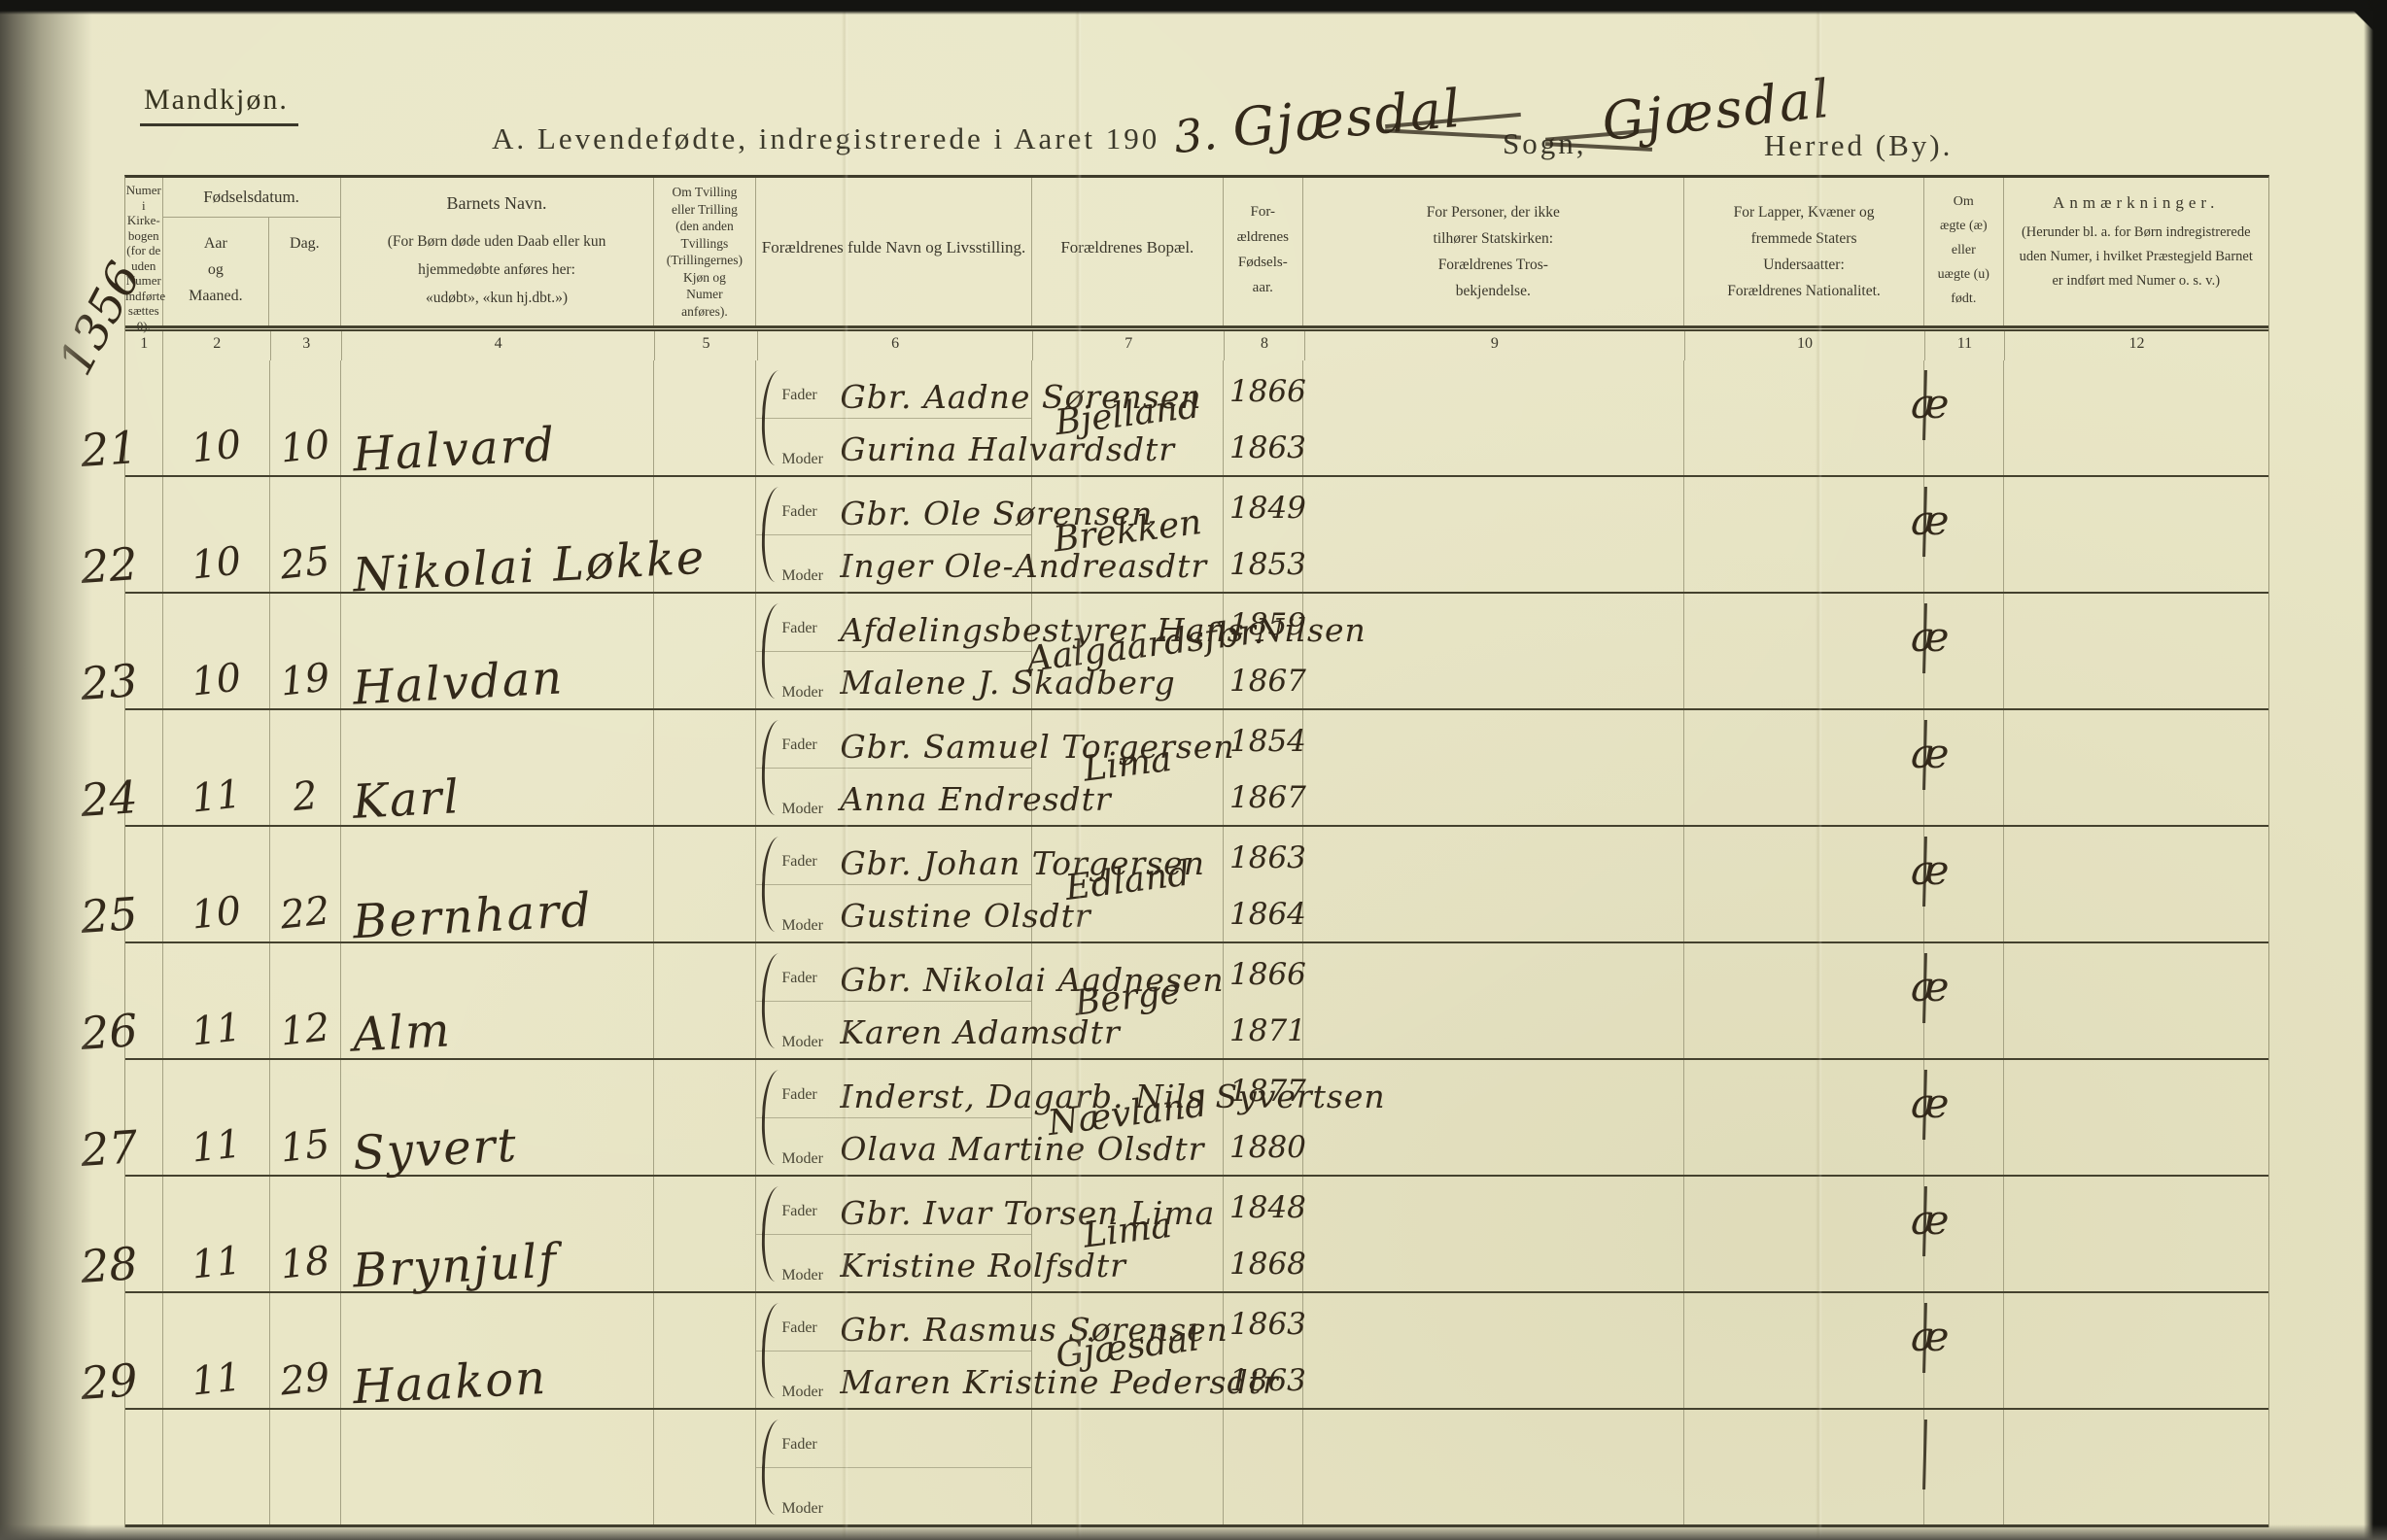 The height and width of the screenshot is (1540, 2387). Describe the element at coordinates (1268, 857) in the screenshot. I see `father-birthyear-value: 1863` at that location.